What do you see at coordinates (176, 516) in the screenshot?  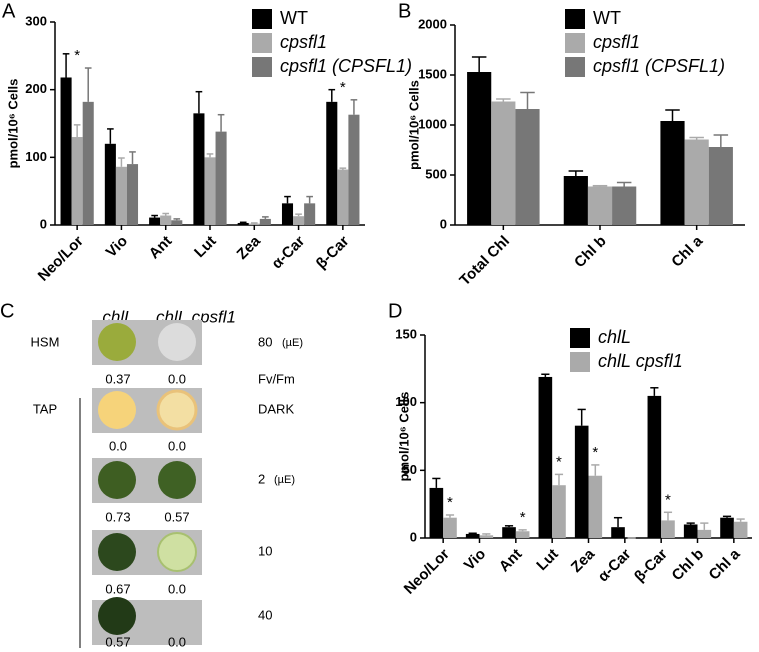 I see `fvfm-value: 0.57` at bounding box center [176, 516].